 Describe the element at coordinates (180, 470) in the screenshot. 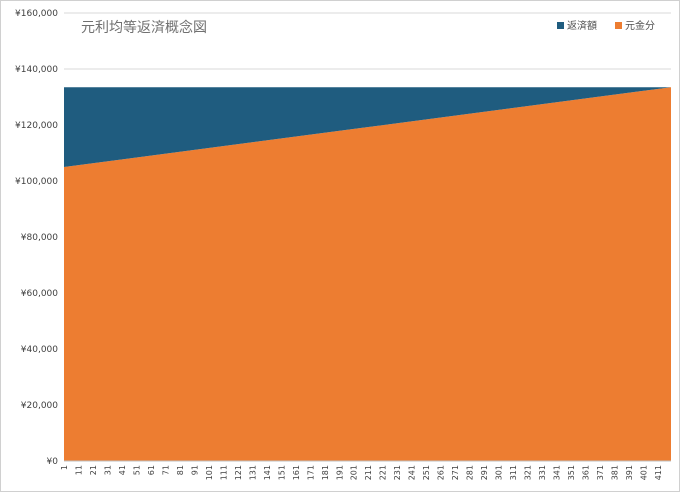

I see `x-tick-label: 81` at that location.